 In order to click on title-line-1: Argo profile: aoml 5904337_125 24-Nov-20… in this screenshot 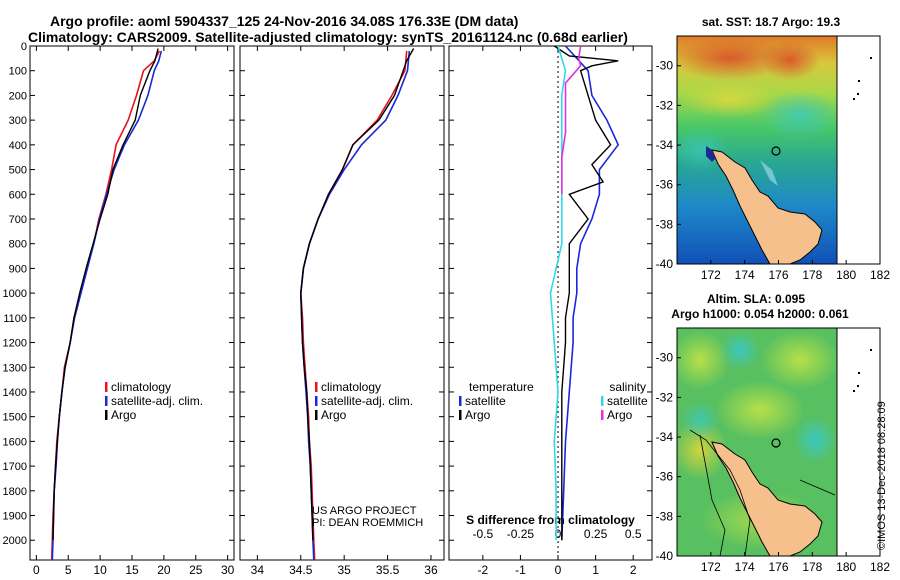, I will do `click(284, 21)`.